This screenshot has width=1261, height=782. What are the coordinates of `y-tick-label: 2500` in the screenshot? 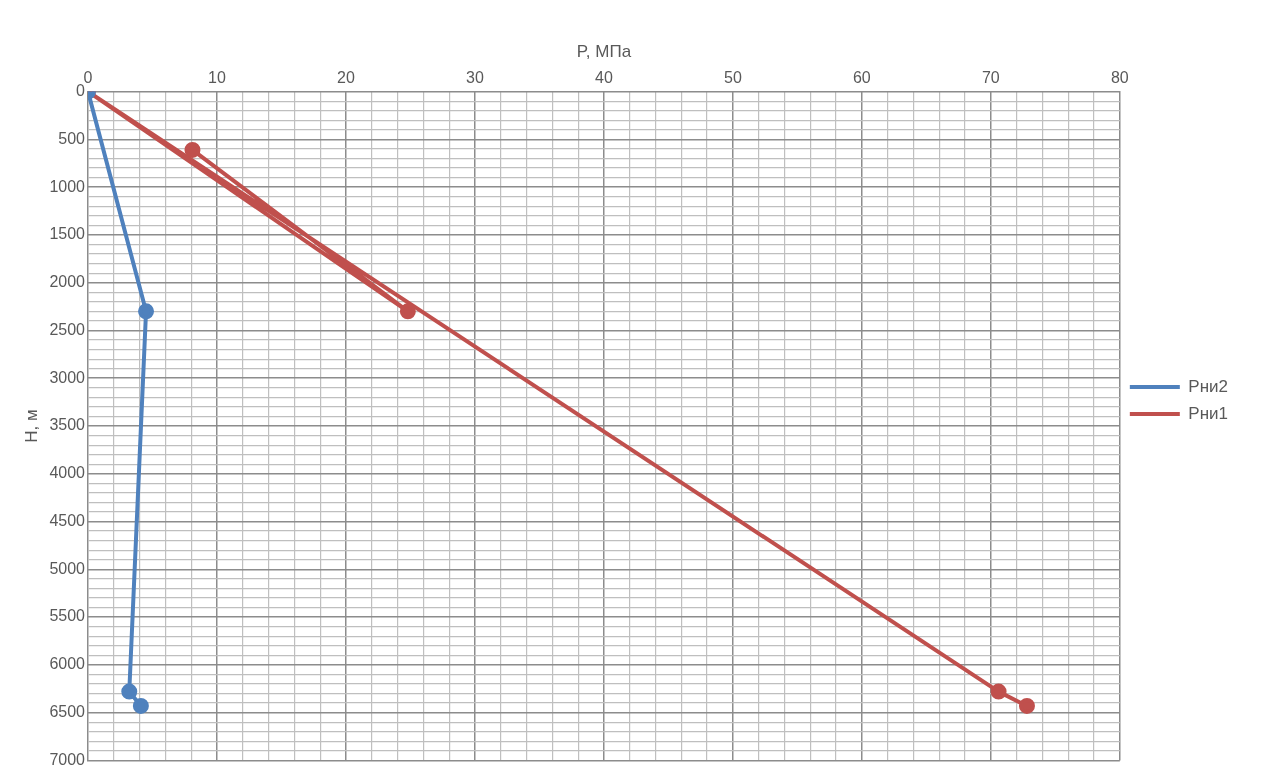 It's located at (67, 329).